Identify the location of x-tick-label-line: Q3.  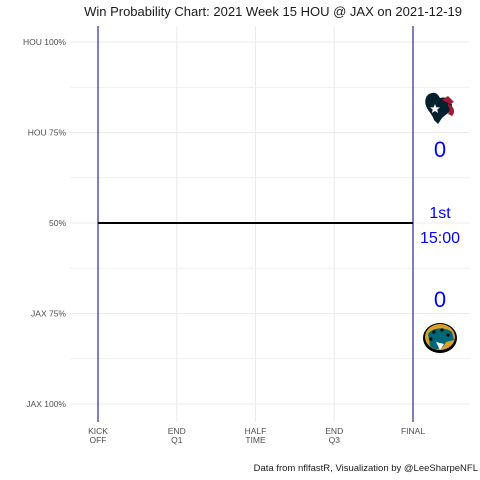
(335, 440).